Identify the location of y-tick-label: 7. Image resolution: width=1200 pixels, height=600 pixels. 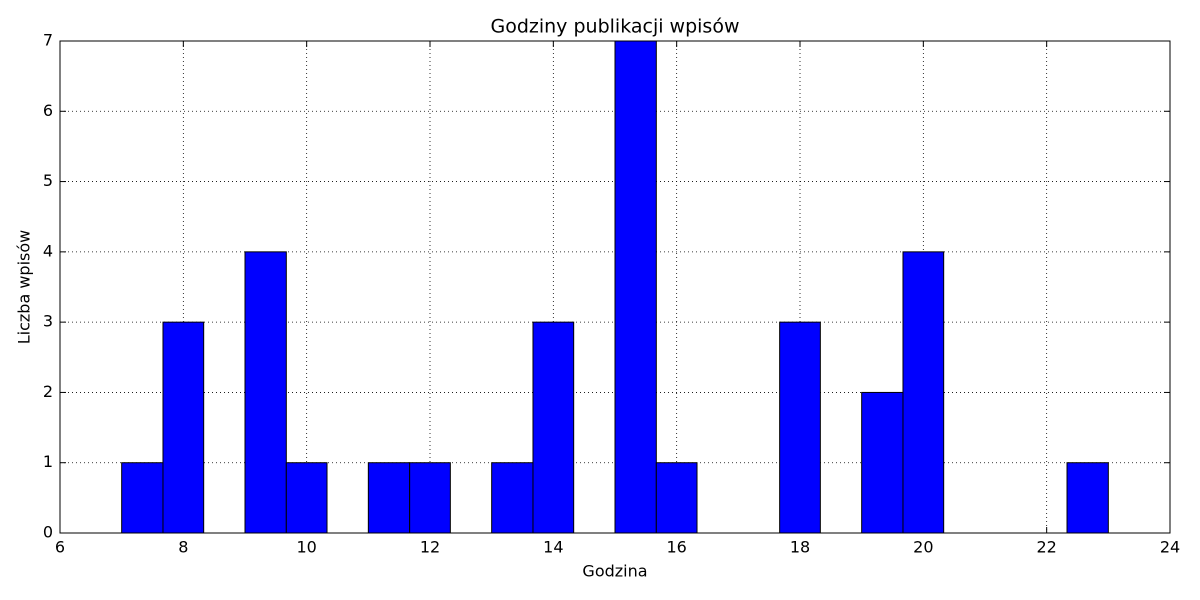
(48, 40).